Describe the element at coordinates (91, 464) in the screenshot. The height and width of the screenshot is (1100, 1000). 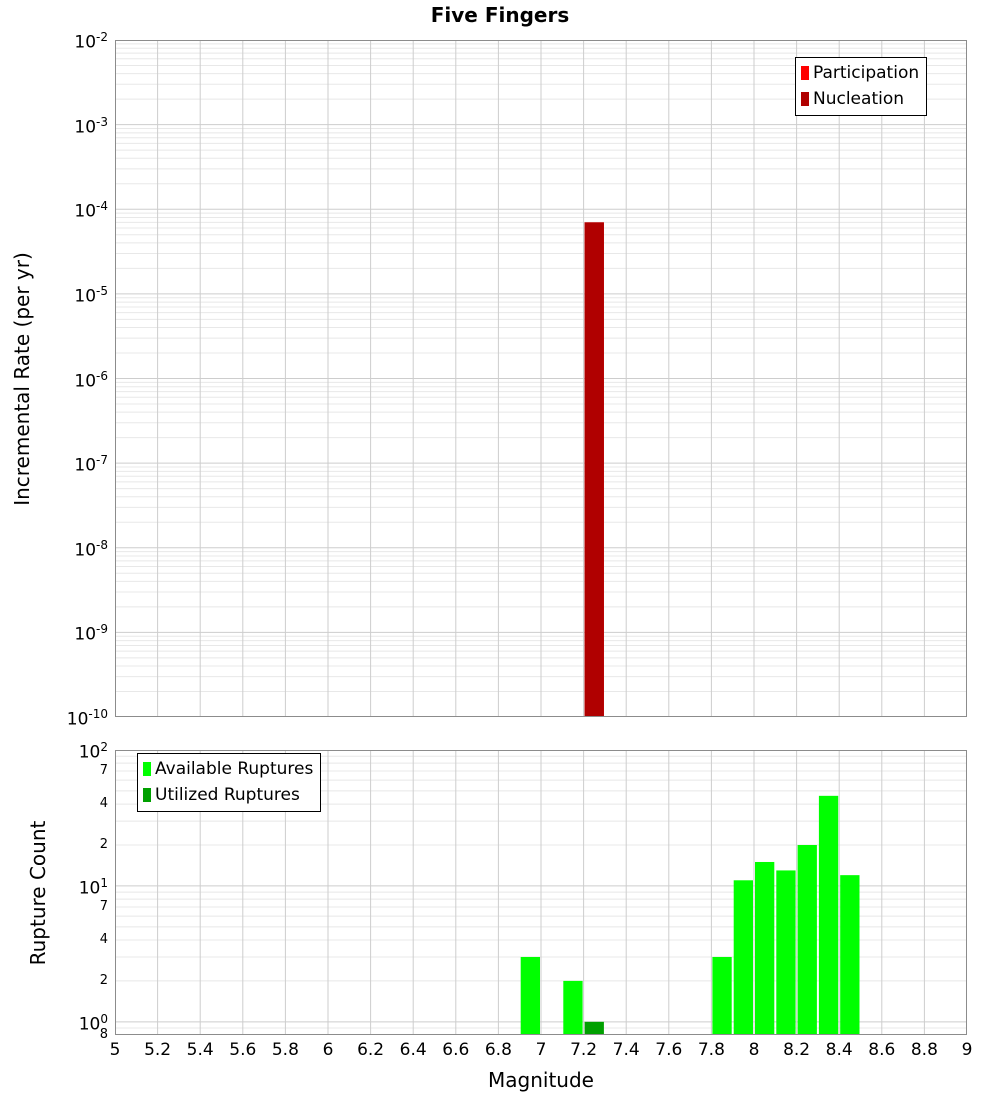
I see `incremental-rate-y-tick-label: 10⁻⁷` at that location.